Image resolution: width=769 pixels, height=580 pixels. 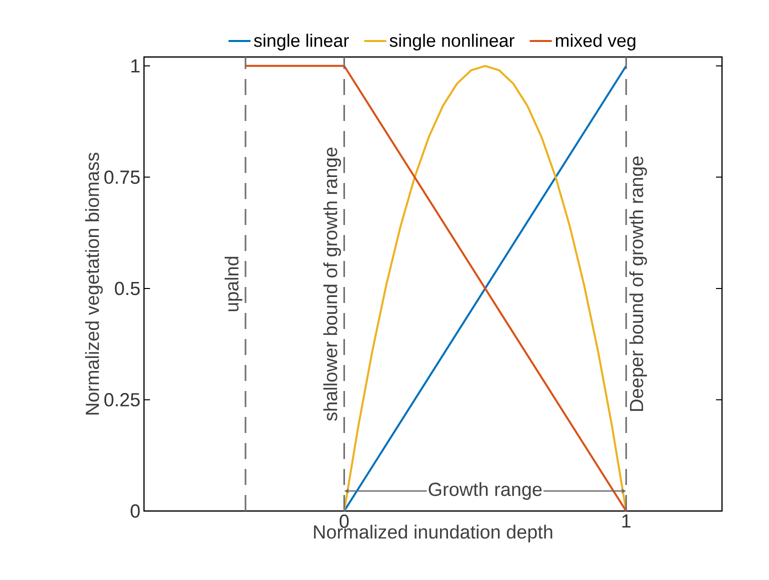 I want to click on legend-label: single linear, so click(x=301, y=42).